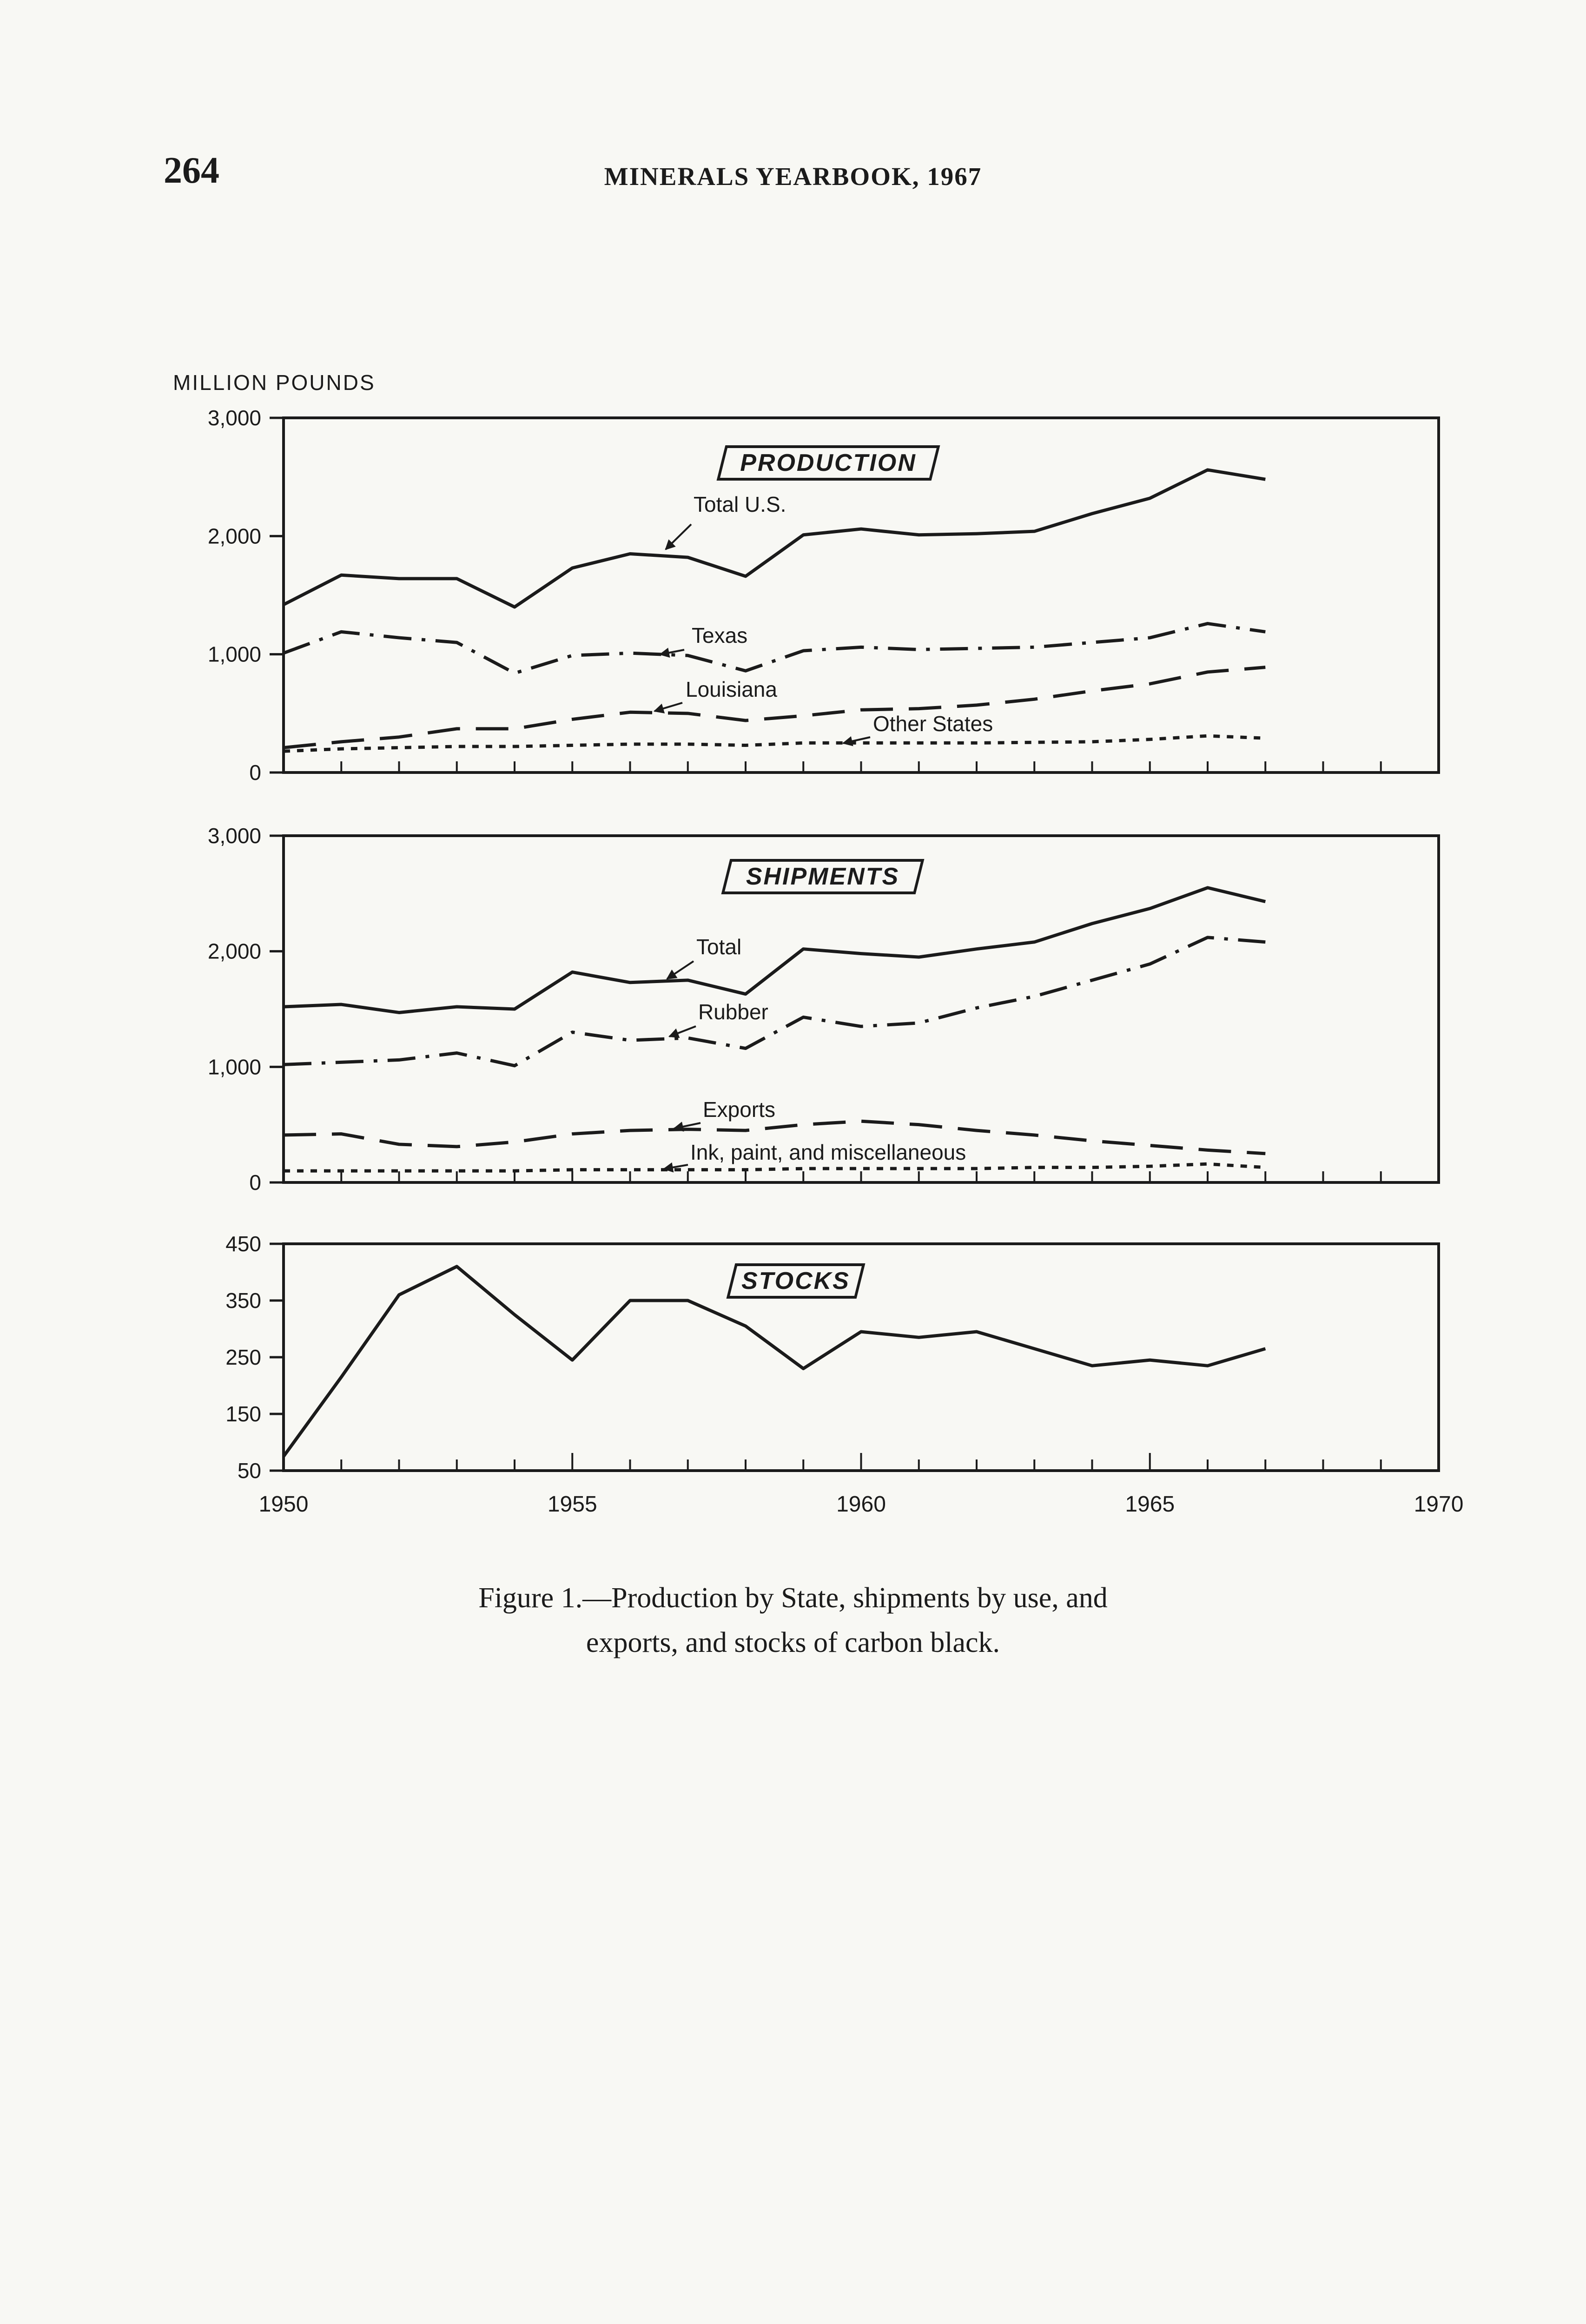 Image resolution: width=1586 pixels, height=2324 pixels. What do you see at coordinates (675, 1167) in the screenshot?
I see `annotation-arrow-ink-paint-and-miscellaneous` at bounding box center [675, 1167].